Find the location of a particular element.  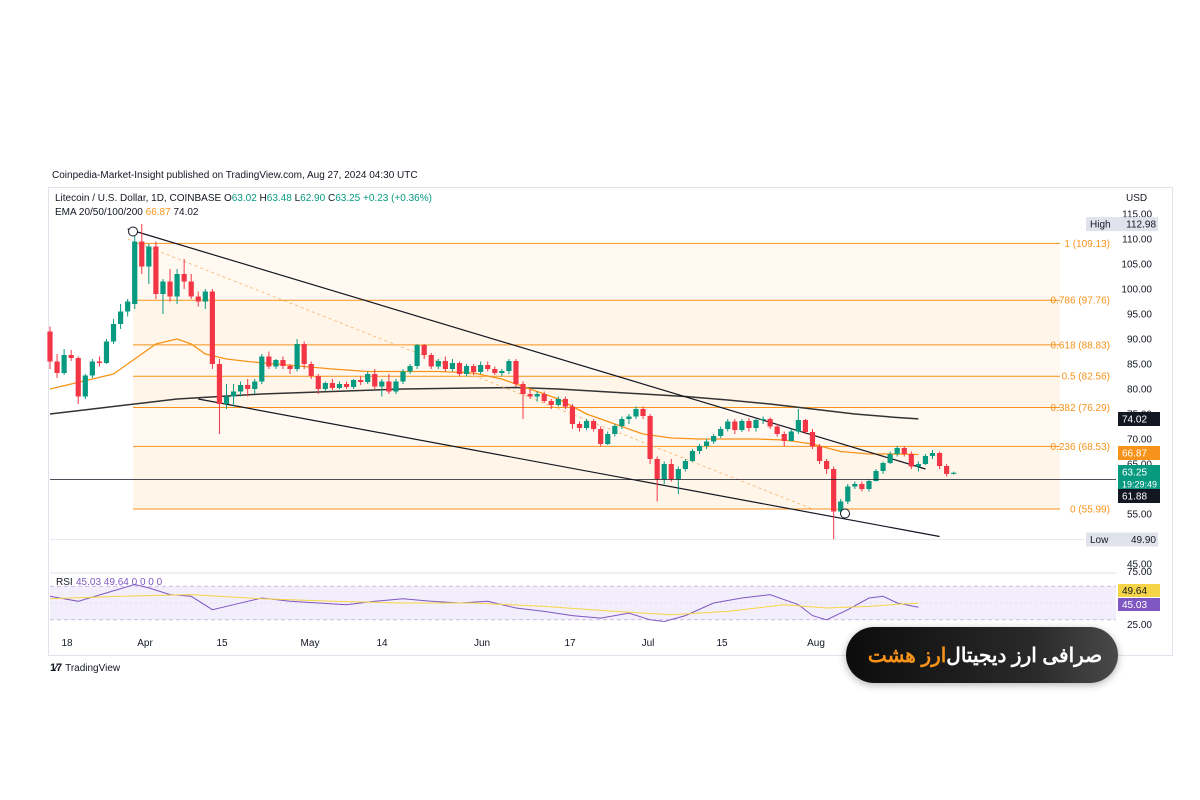

high-value: 112.98 is located at coordinates (1141, 225).